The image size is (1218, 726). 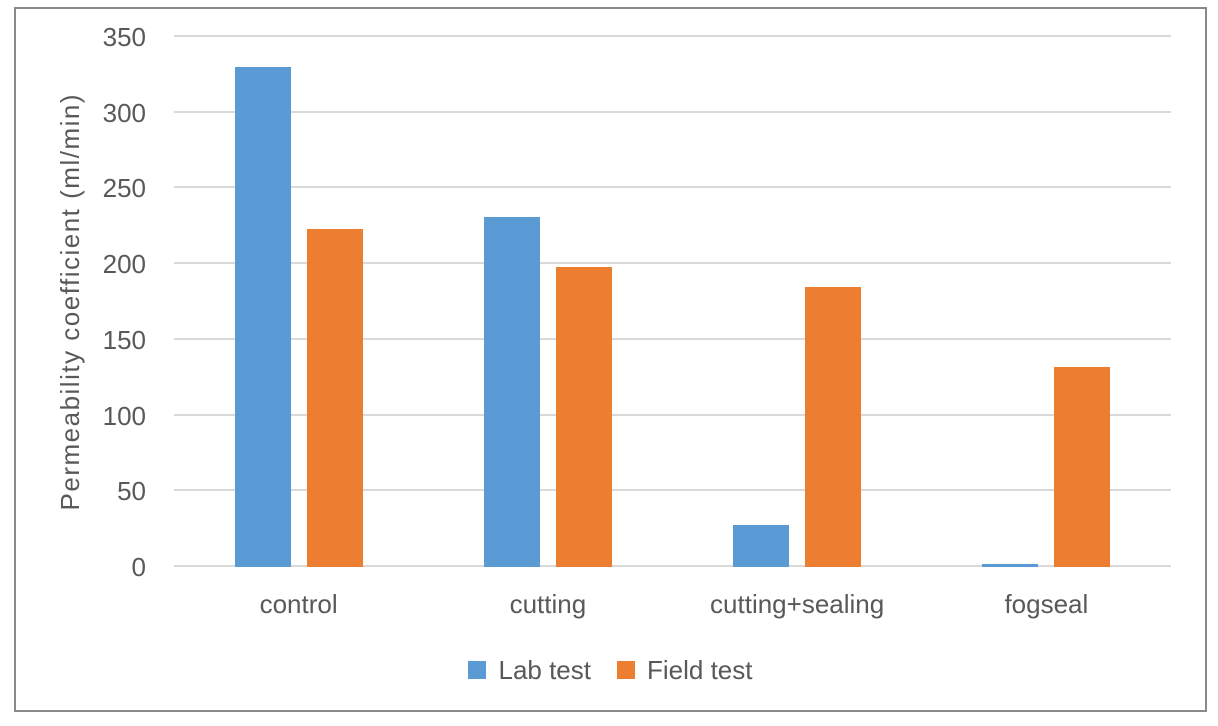 I want to click on legend-label-lab-test: Lab test, so click(x=544, y=670).